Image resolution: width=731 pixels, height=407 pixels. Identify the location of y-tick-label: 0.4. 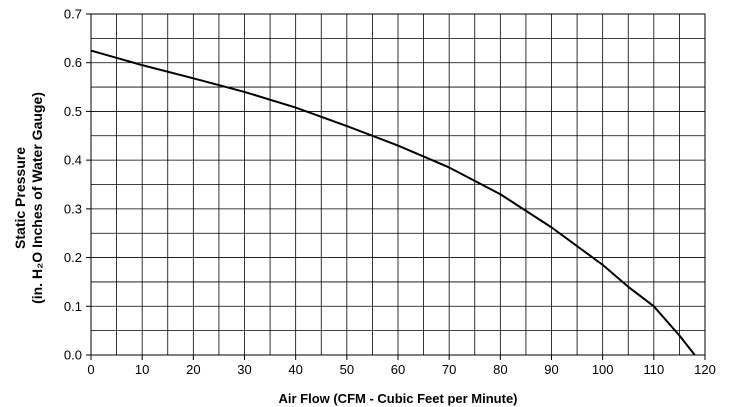
(73, 160).